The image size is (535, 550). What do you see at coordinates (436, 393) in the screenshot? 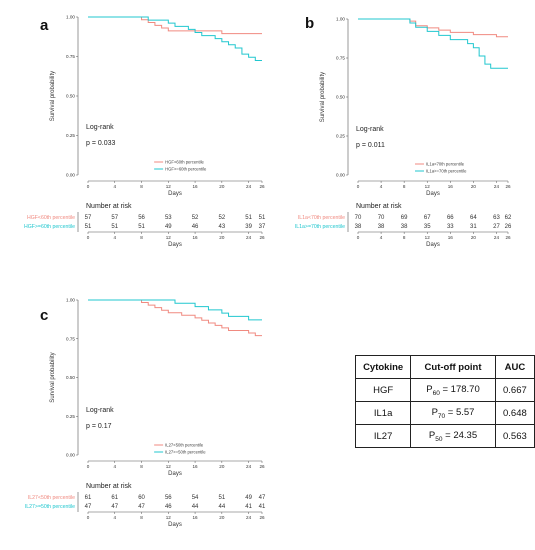
I see `cutoff-subscript: 60` at bounding box center [436, 393].